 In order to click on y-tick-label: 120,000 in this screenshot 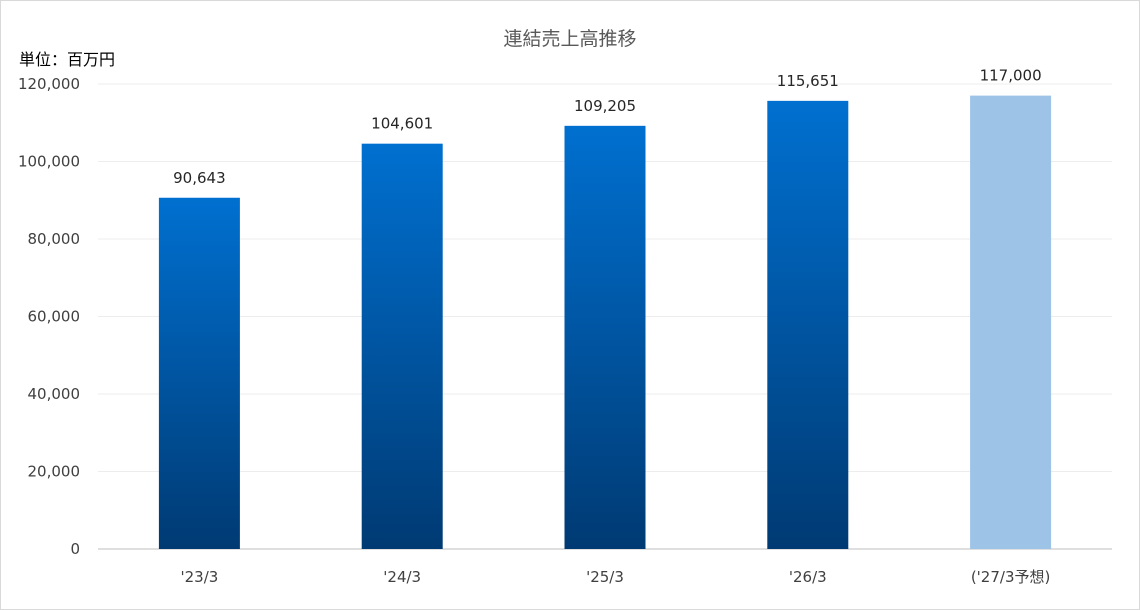, I will do `click(49, 84)`.